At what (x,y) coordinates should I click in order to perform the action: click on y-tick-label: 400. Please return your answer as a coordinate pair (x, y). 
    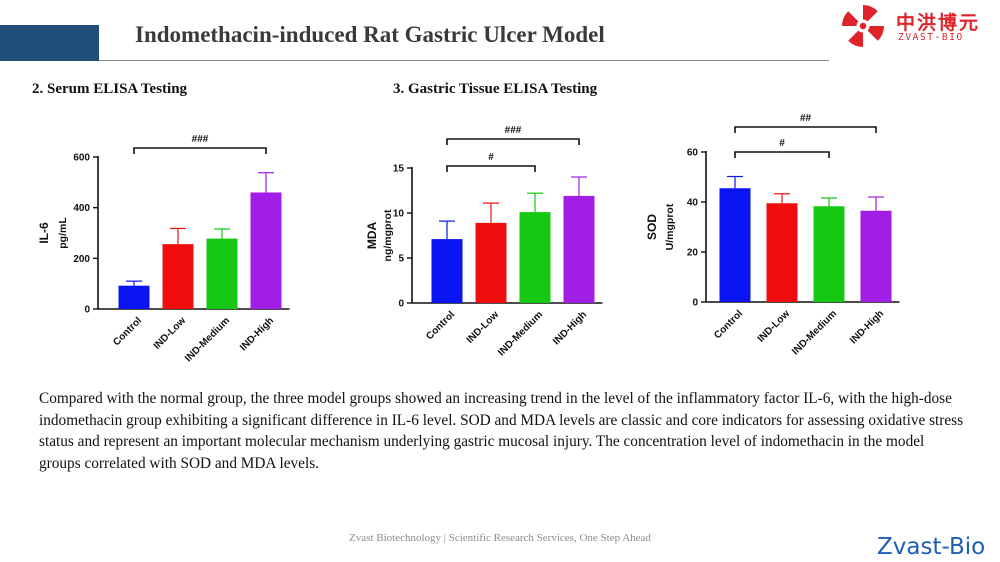
    Looking at the image, I should click on (81, 208).